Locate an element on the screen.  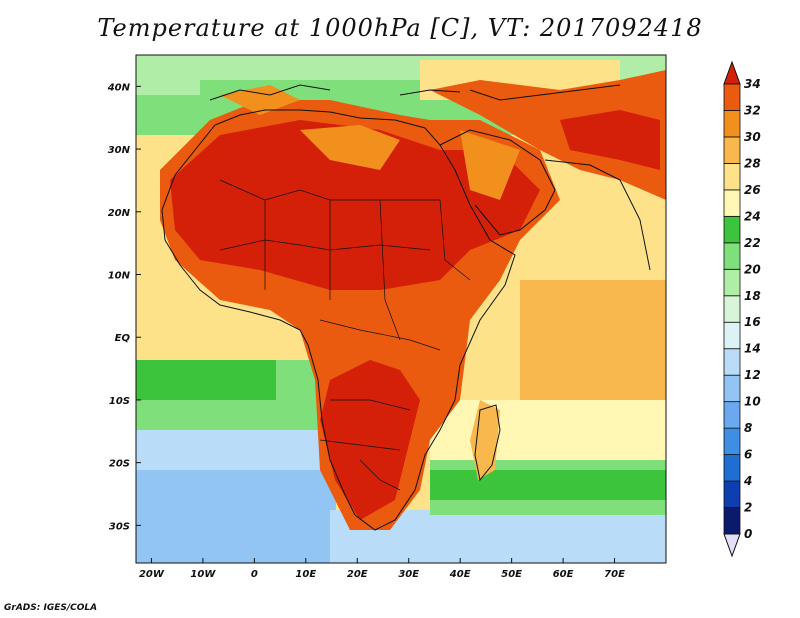
lat-tick-label: 10S is located at coordinates (119, 401).